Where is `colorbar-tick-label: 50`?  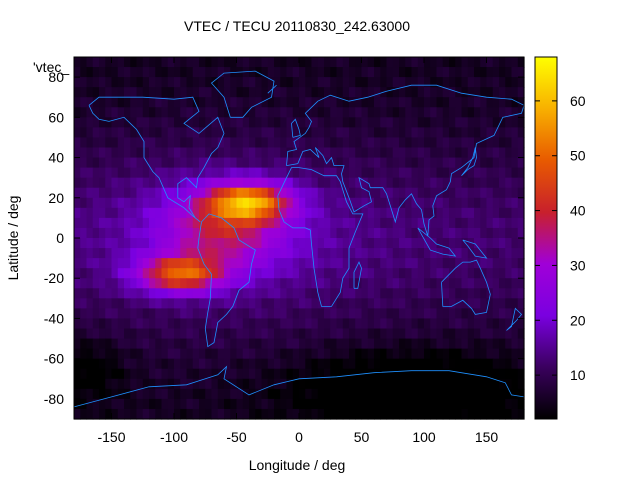 colorbar-tick-label: 50 is located at coordinates (578, 156).